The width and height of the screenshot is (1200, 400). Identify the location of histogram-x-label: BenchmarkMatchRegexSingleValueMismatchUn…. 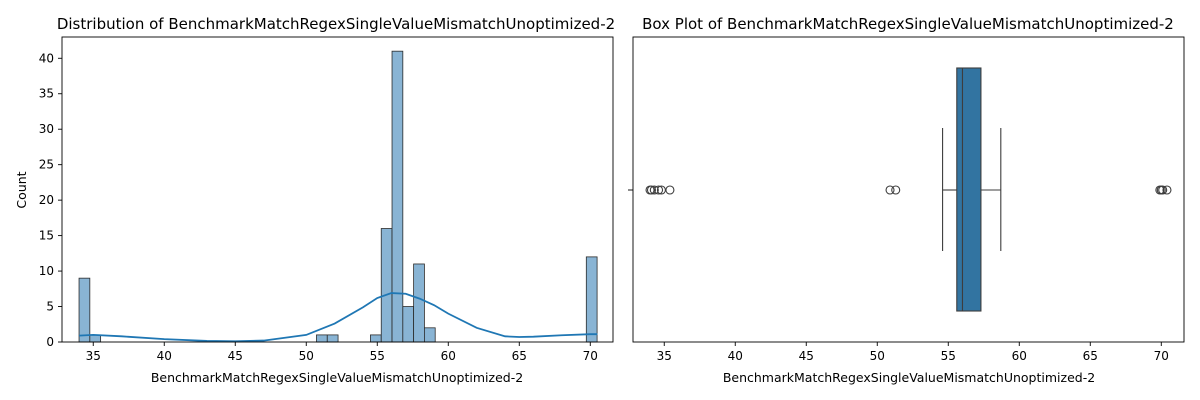
(337, 377).